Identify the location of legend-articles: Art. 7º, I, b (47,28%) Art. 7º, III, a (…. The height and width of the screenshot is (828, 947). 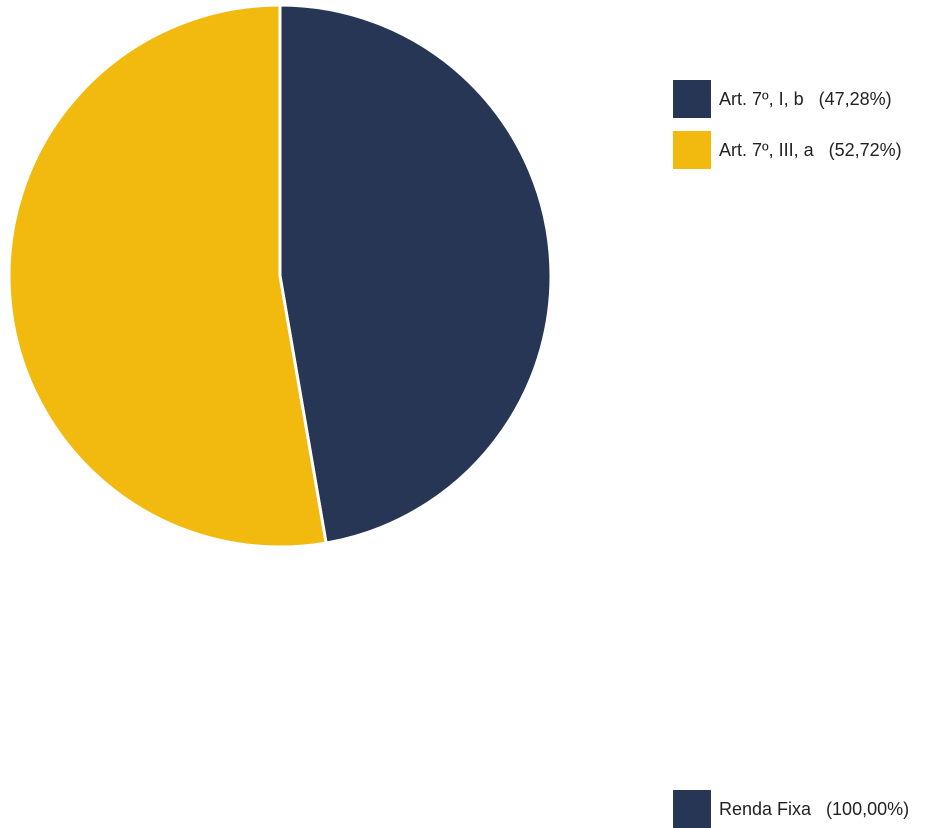
(787, 124).